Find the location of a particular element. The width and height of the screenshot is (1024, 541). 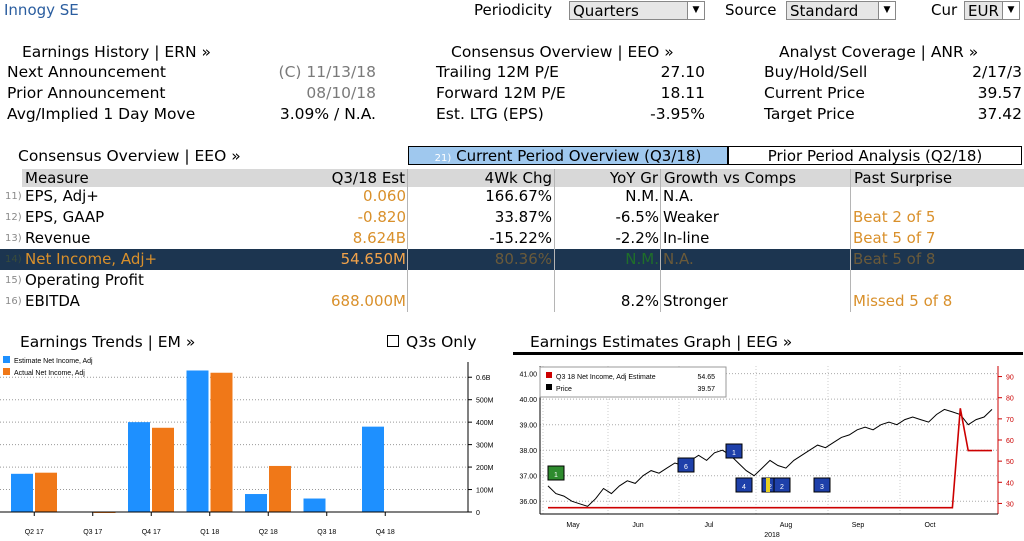

actual-bar is located at coordinates (221, 442).